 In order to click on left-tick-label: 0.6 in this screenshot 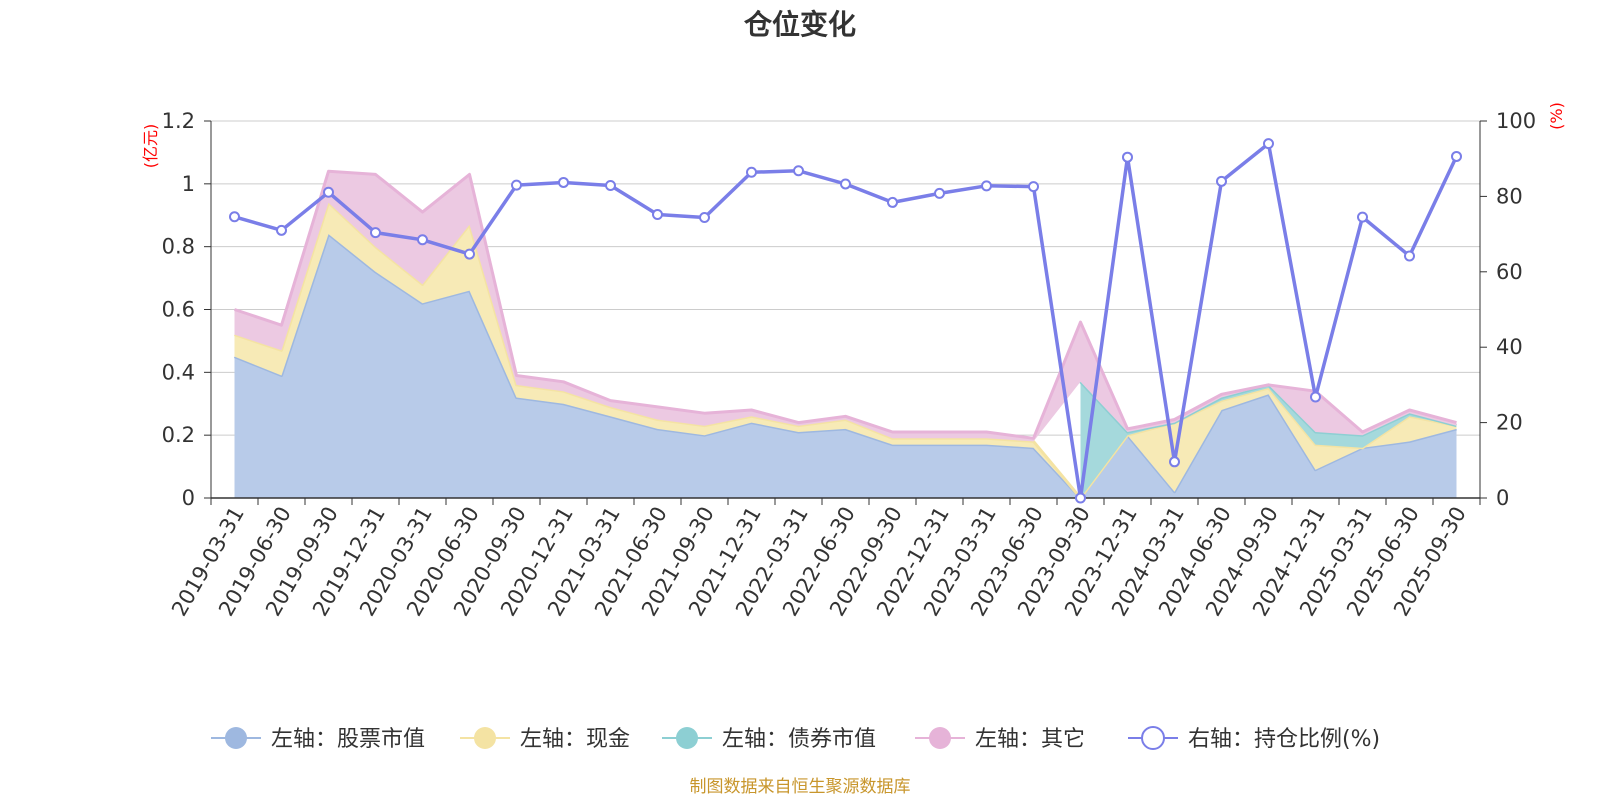, I will do `click(178, 310)`.